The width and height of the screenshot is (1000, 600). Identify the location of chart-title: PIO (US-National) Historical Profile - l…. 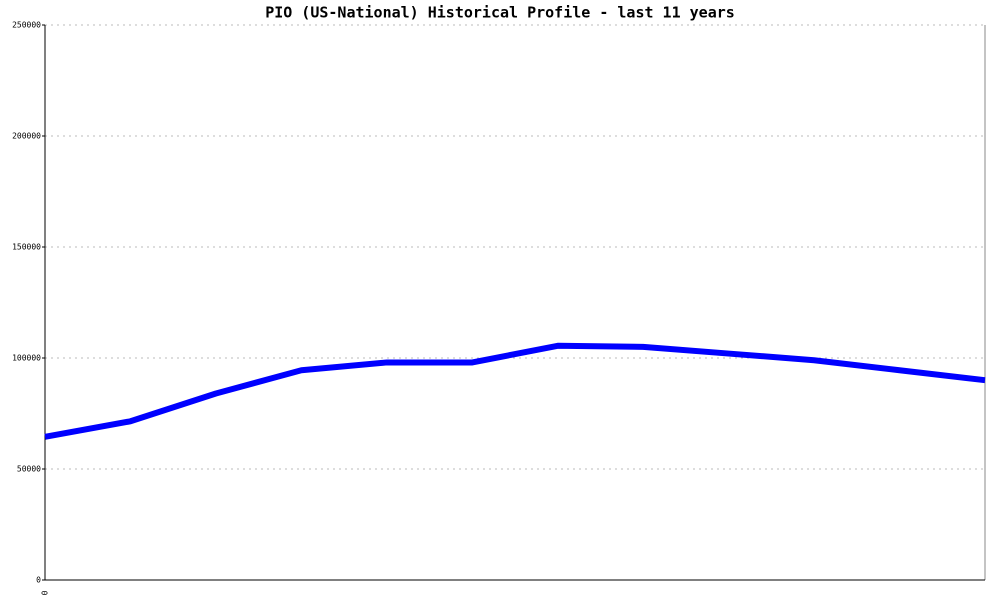
(500, 13).